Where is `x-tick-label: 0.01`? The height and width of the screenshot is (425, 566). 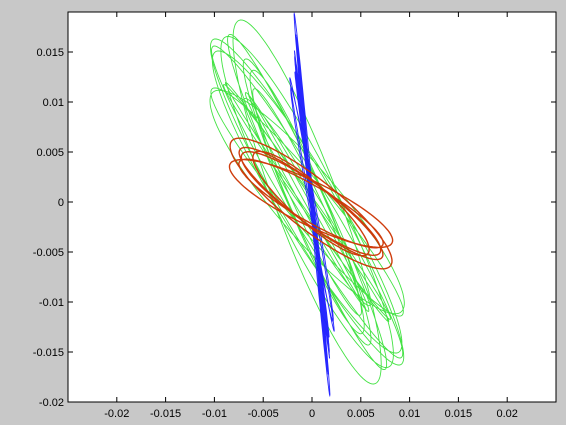 x-tick-label: 0.01 is located at coordinates (409, 414).